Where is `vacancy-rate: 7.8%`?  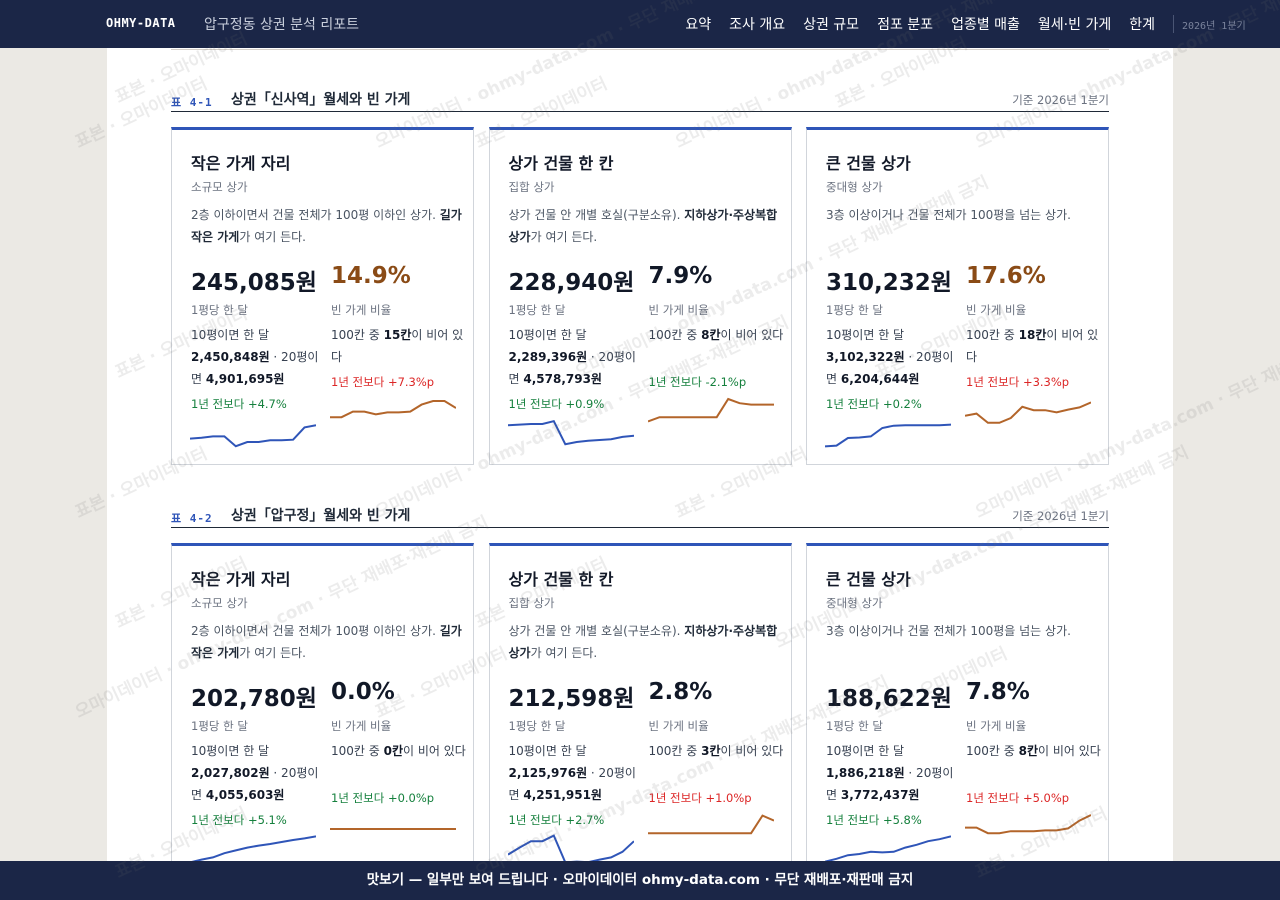 vacancy-rate: 7.8% is located at coordinates (998, 692).